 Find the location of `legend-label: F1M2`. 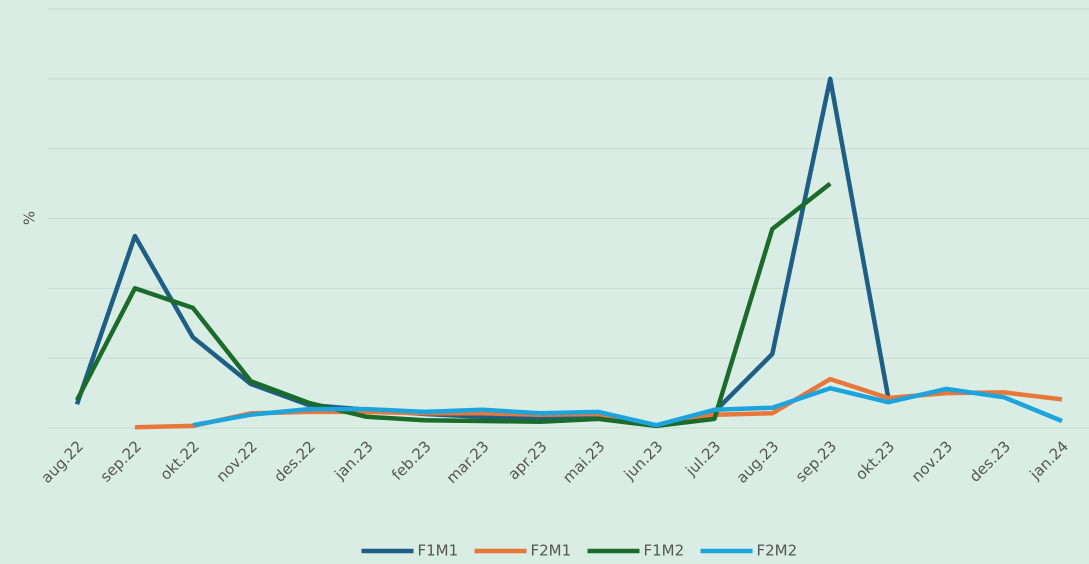

legend-label: F1M2 is located at coordinates (664, 551).